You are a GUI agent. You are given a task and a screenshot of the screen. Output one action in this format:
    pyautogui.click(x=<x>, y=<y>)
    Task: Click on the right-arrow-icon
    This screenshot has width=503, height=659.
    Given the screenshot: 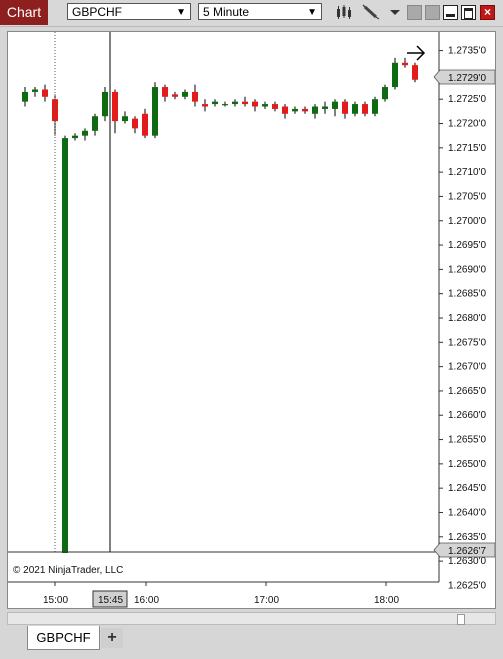 What is the action you would take?
    pyautogui.click(x=416, y=53)
    